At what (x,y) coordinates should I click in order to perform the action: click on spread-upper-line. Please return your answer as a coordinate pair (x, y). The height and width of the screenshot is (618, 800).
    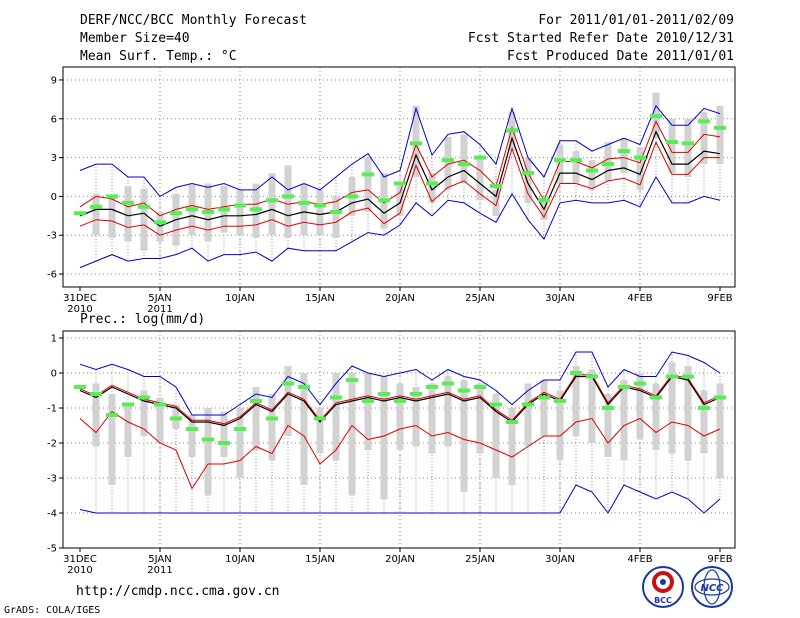
    Looking at the image, I should click on (400, 168).